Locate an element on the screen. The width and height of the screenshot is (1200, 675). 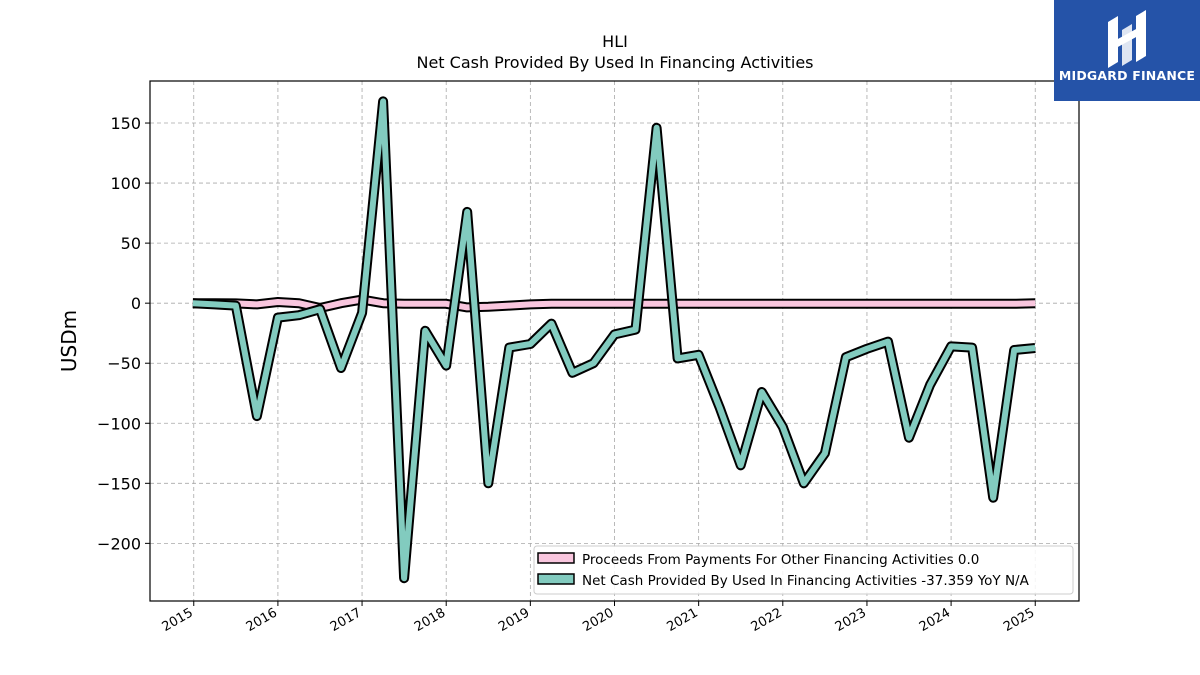
x-tick-label: 2017 is located at coordinates (346, 620).